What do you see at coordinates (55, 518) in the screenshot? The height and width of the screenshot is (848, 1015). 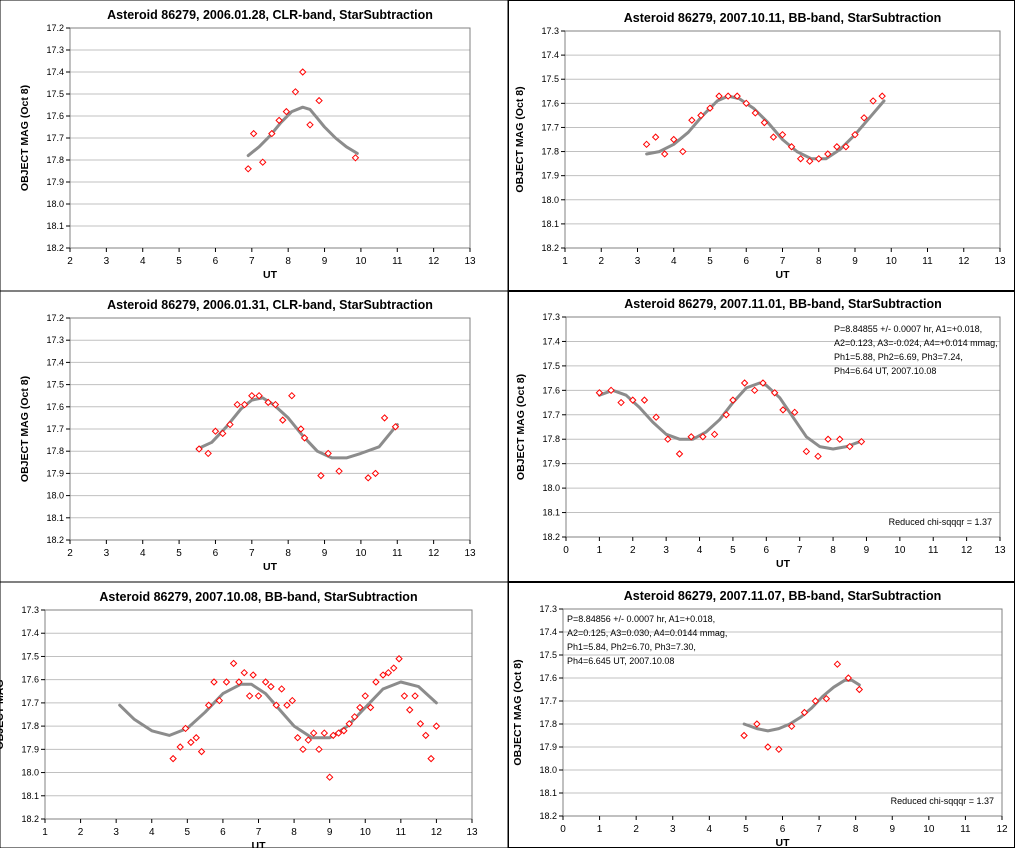 I see `y-tick-label: 18.1` at bounding box center [55, 518].